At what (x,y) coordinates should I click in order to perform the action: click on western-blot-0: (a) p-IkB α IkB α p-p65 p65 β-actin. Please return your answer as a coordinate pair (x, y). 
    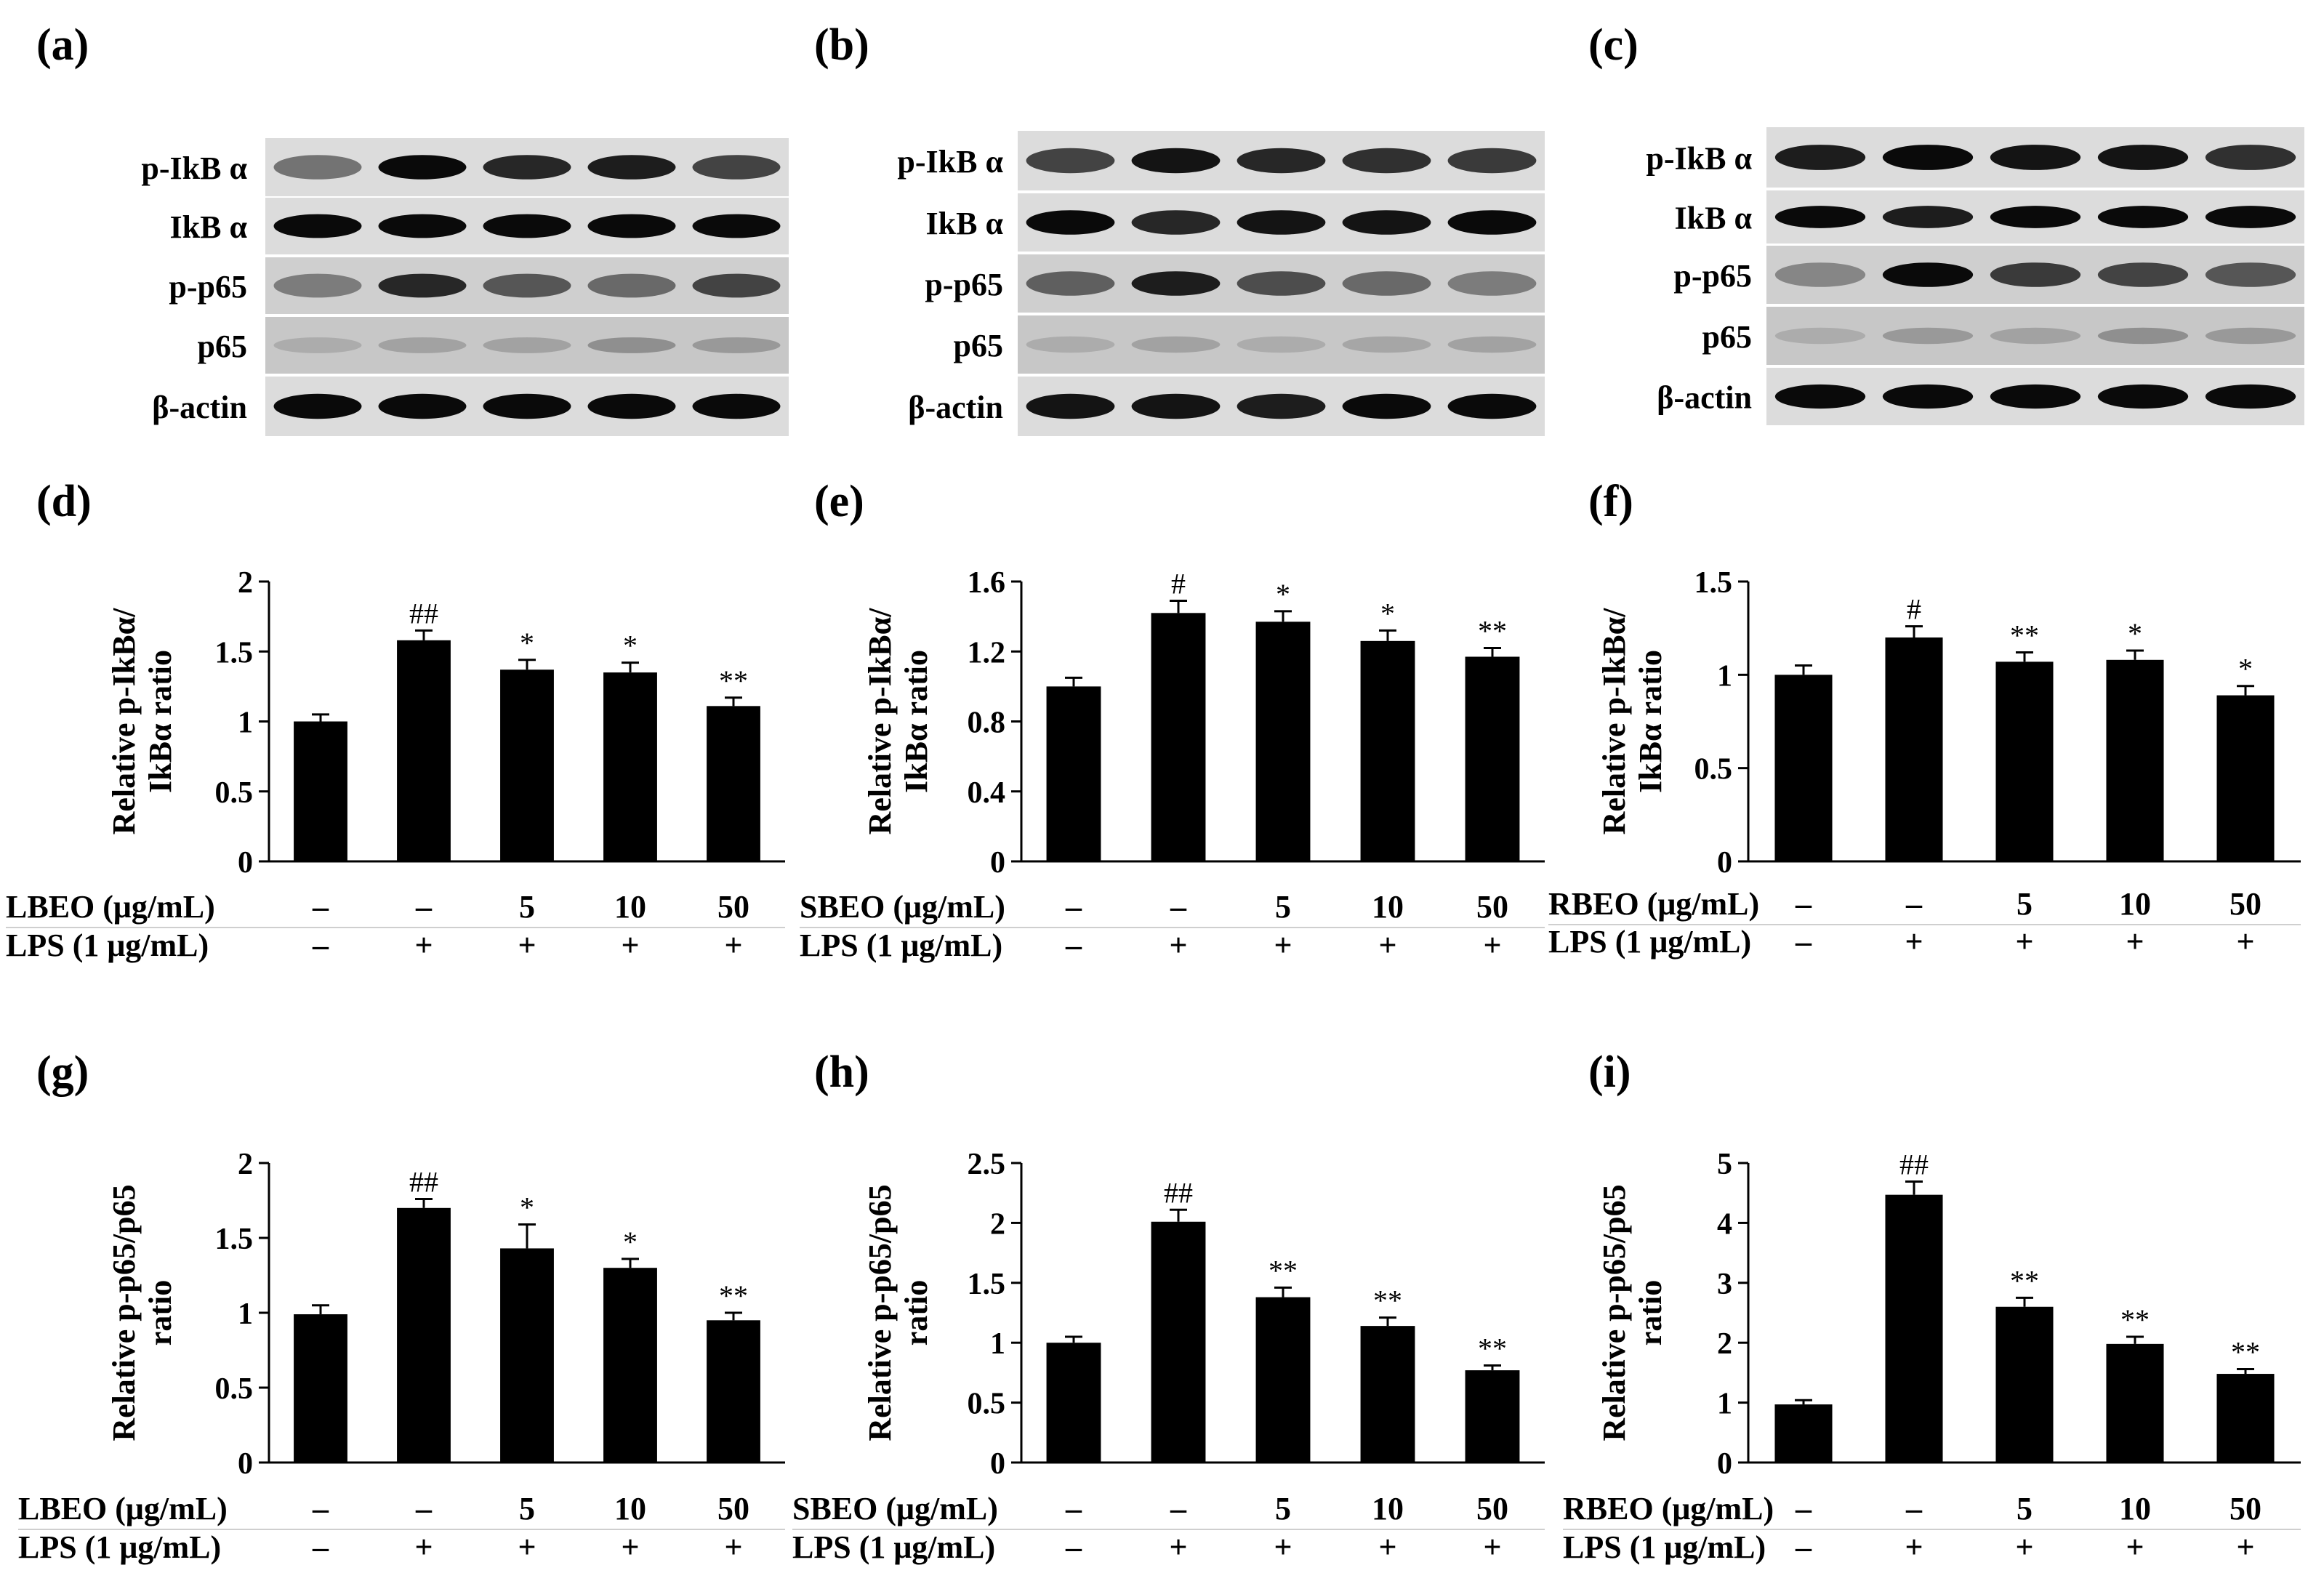
    Looking at the image, I should click on (413, 228).